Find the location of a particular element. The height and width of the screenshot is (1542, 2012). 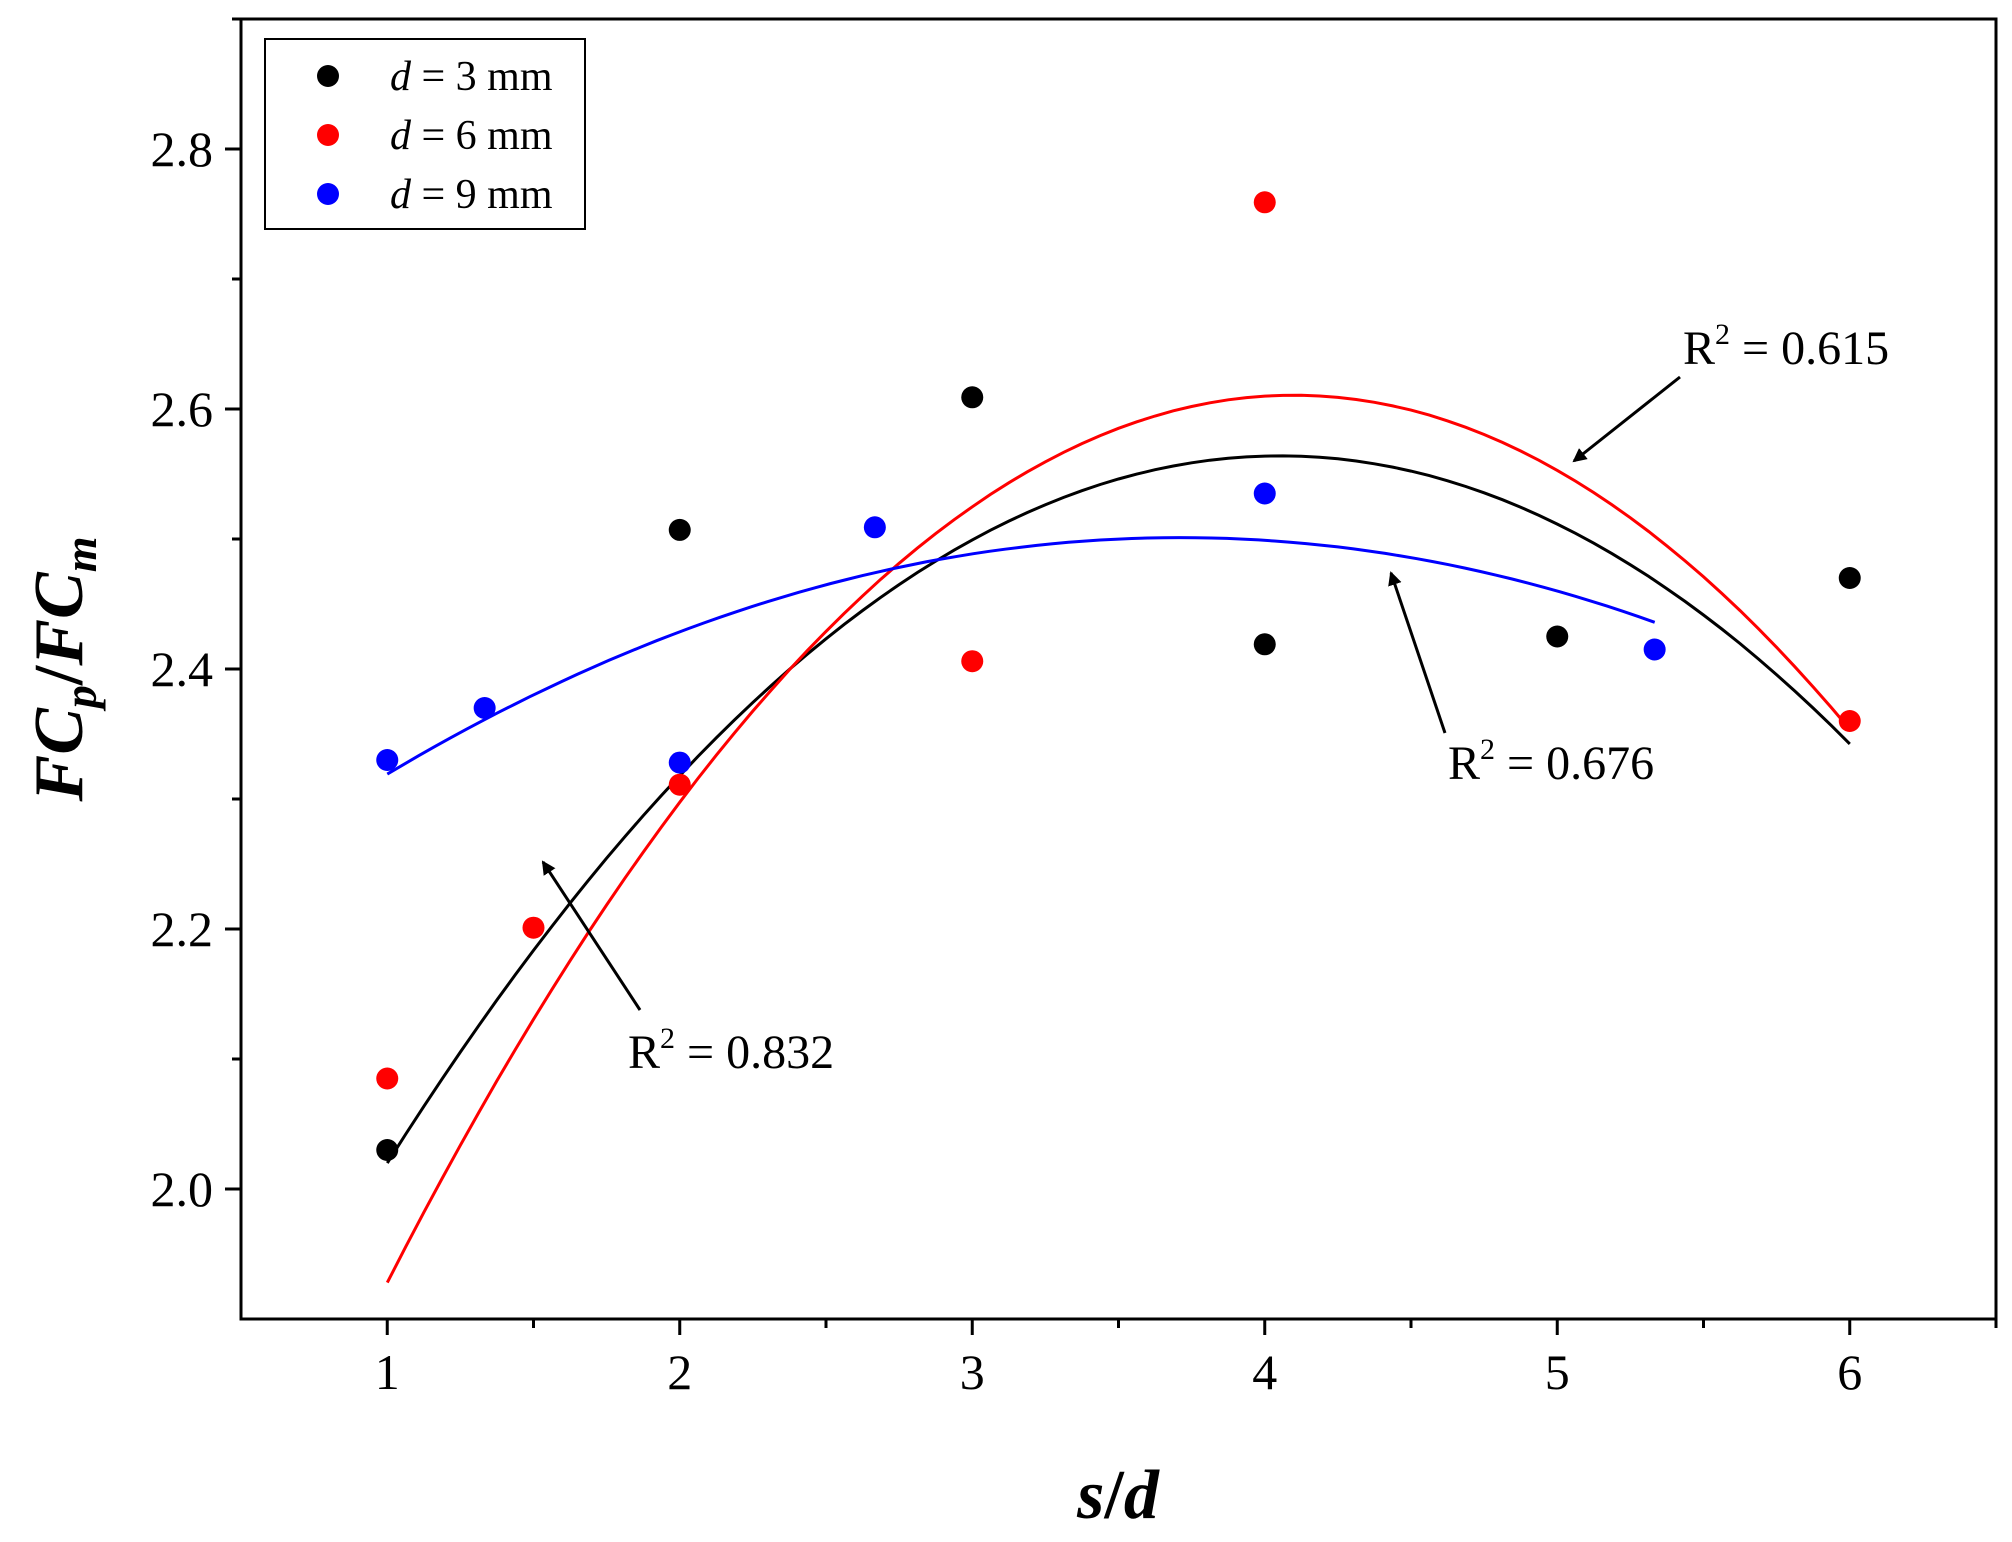

y-tick-label-3: 2.6 is located at coordinates (182, 409).